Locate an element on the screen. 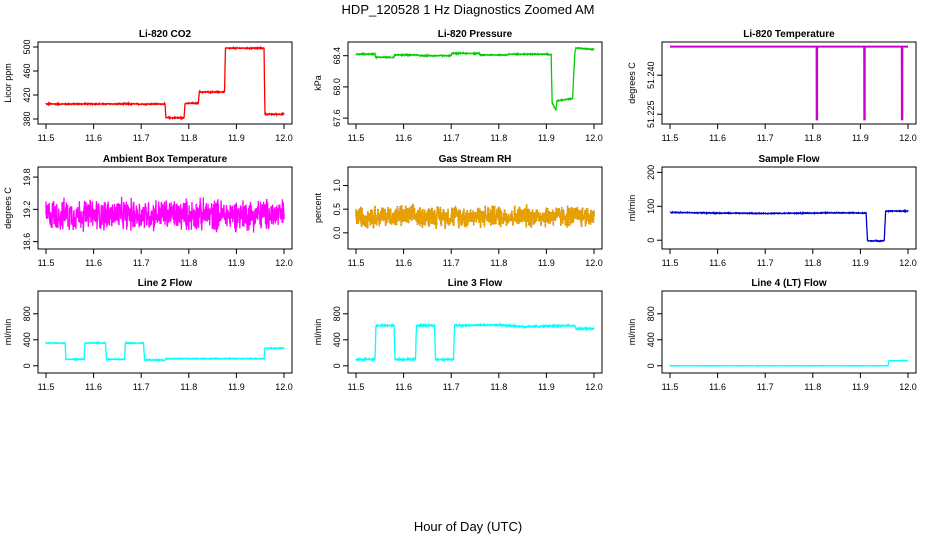 The width and height of the screenshot is (936, 540). panel-title: Gas Stream RH is located at coordinates (475, 159).